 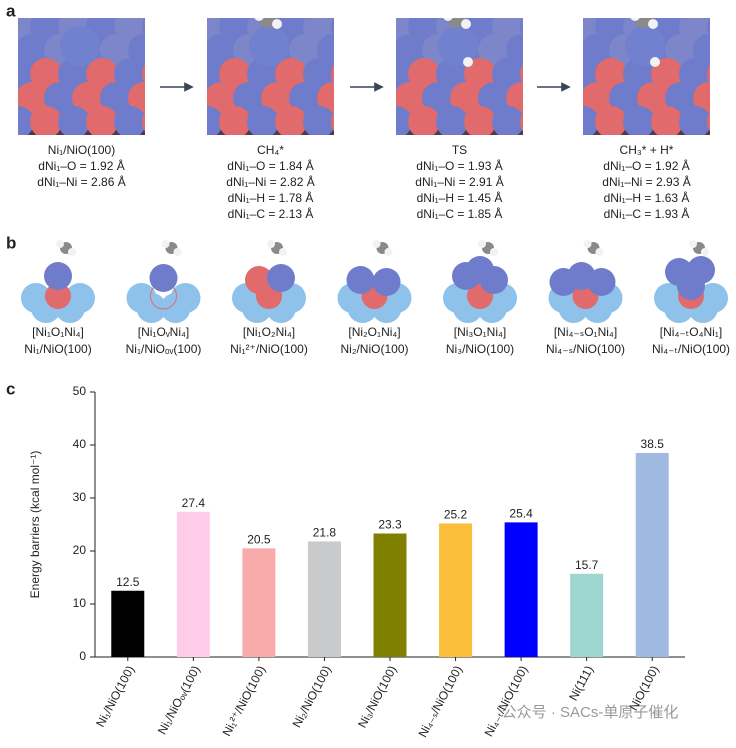 I want to click on structure-label: dNi₁–C = 1.93 Å, so click(x=647, y=213).